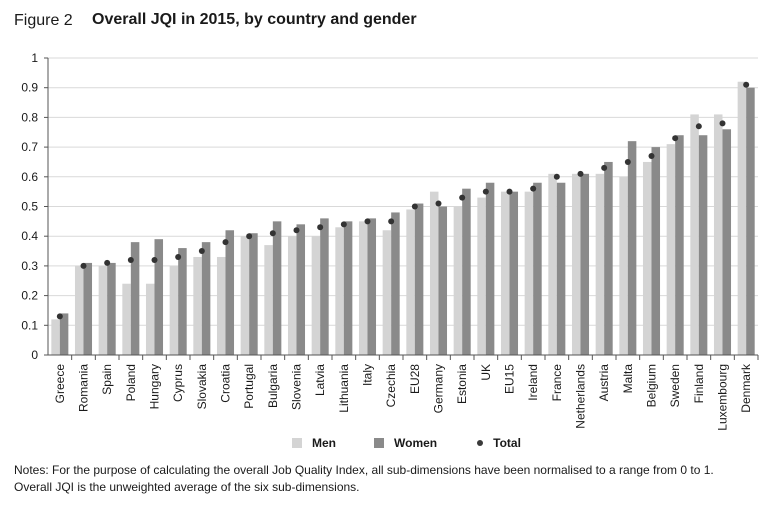  What do you see at coordinates (84, 388) in the screenshot?
I see `x-tick-label: Romania` at bounding box center [84, 388].